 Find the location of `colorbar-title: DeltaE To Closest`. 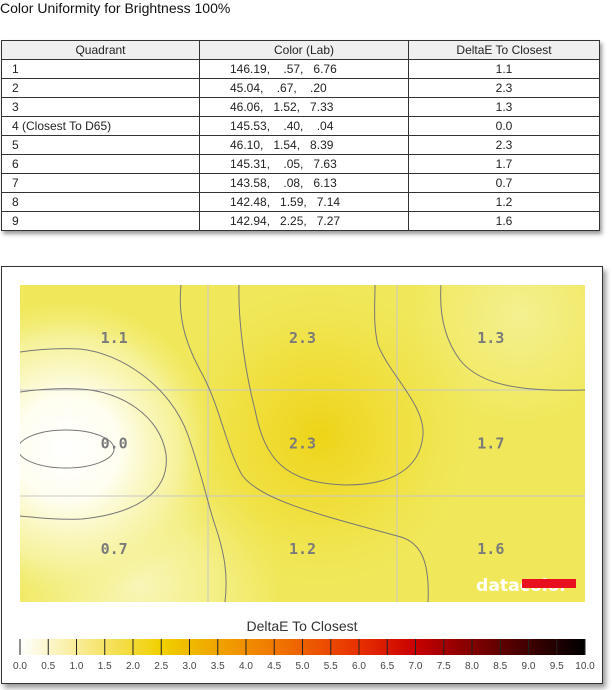

colorbar-title: DeltaE To Closest is located at coordinates (301, 626).